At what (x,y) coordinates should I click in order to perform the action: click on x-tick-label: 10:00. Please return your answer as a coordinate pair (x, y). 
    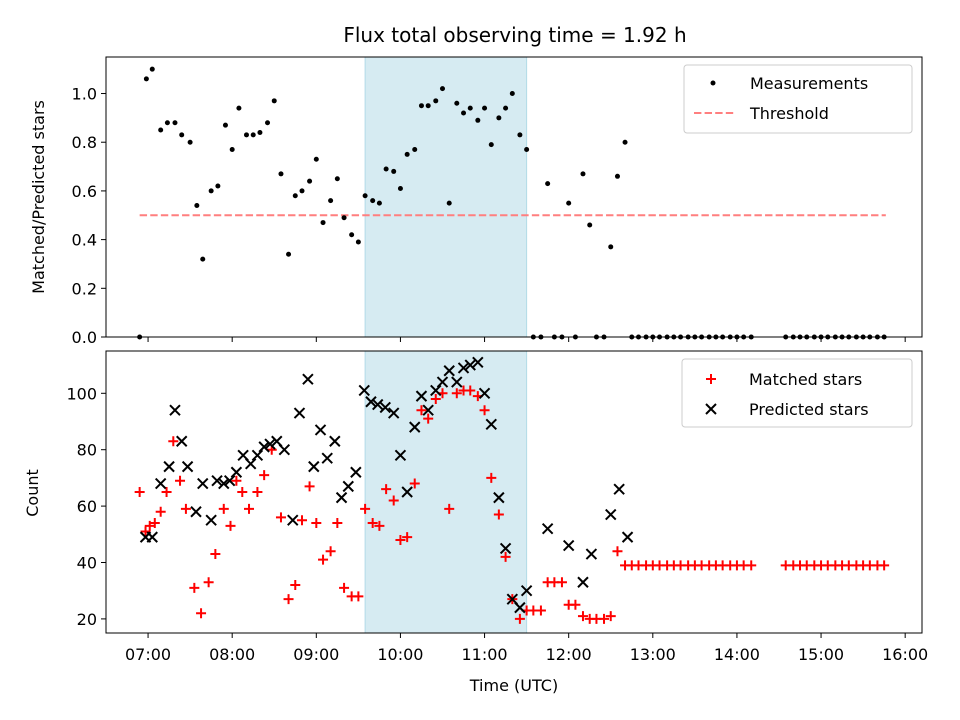
    Looking at the image, I should click on (400, 654).